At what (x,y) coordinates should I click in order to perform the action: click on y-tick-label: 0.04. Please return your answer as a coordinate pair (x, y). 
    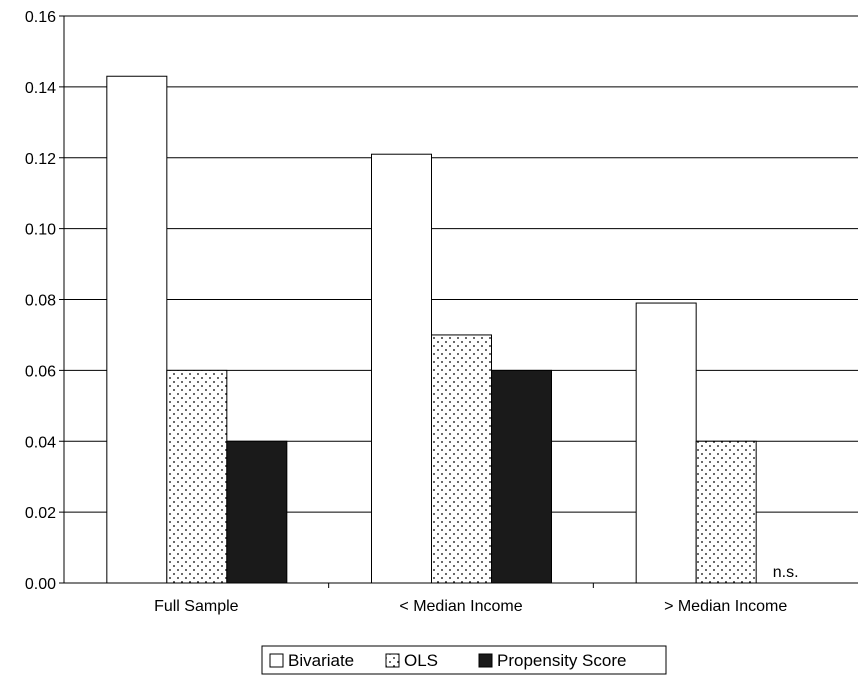
    Looking at the image, I should click on (40, 442).